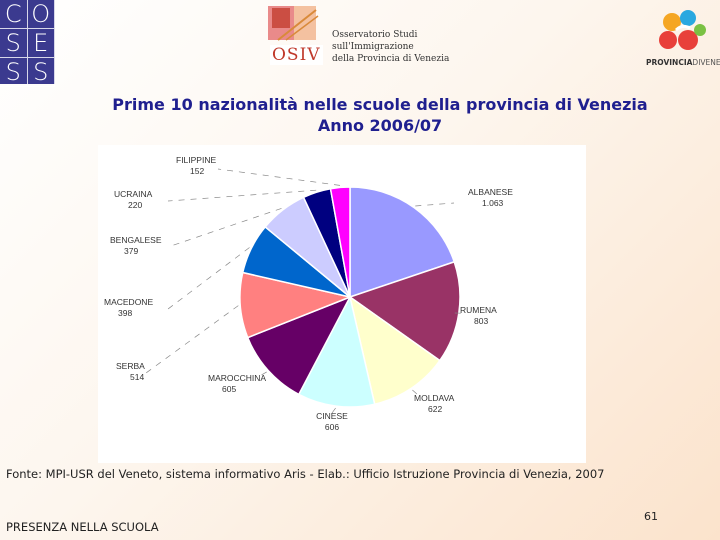 This screenshot has height=540, width=720. Describe the element at coordinates (135, 205) in the screenshot. I see `slice-label-value: 220` at that location.